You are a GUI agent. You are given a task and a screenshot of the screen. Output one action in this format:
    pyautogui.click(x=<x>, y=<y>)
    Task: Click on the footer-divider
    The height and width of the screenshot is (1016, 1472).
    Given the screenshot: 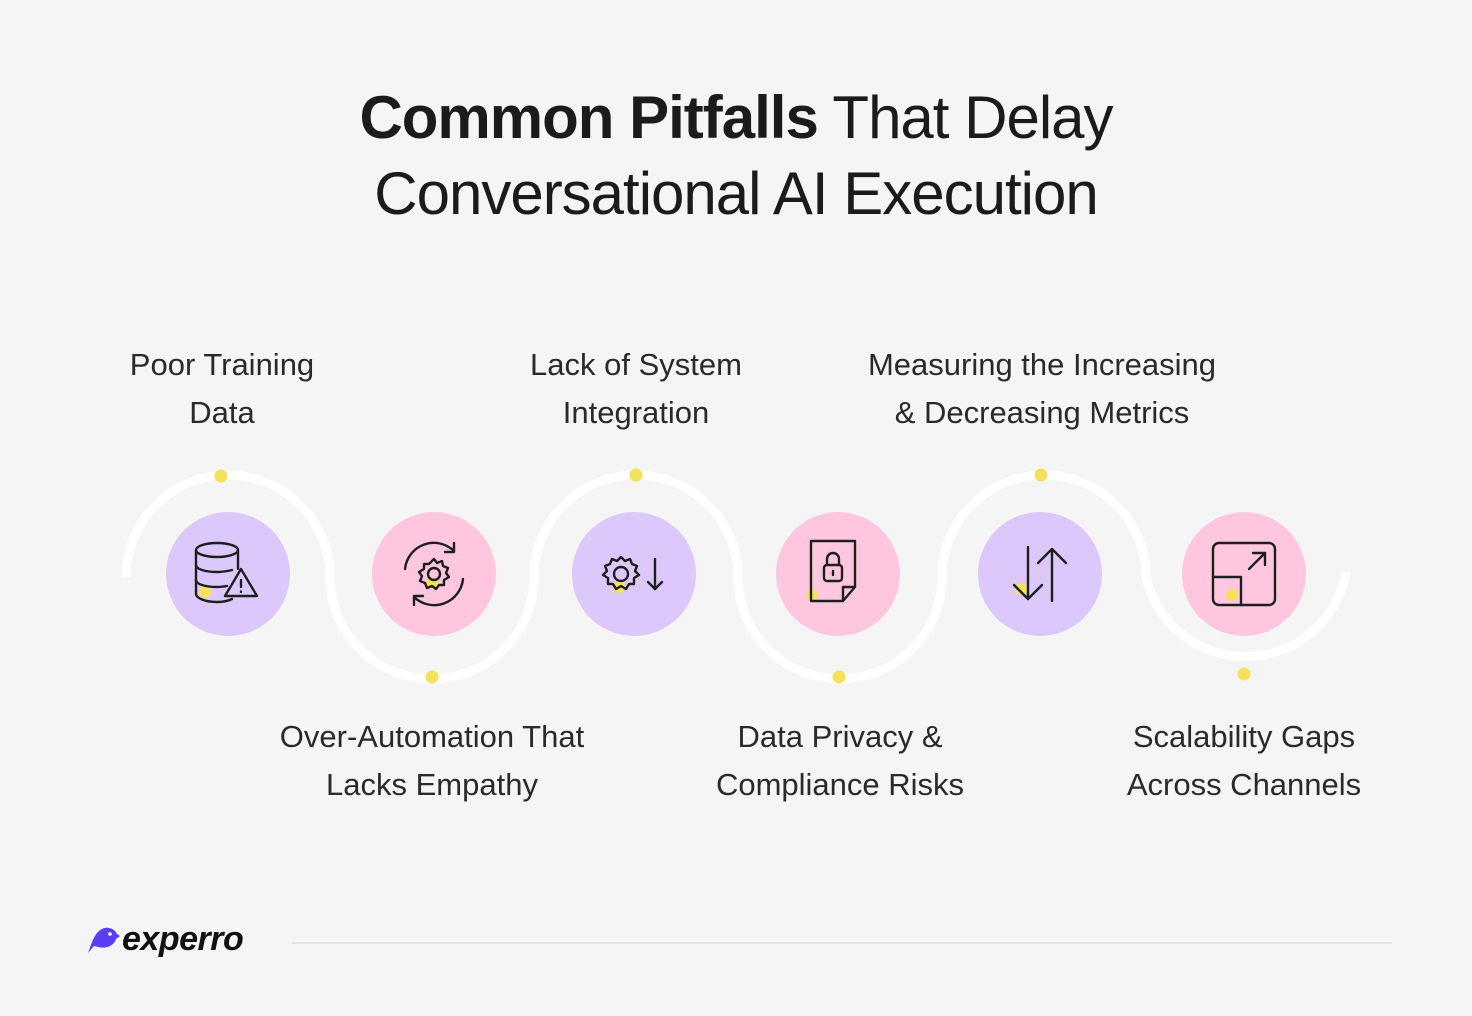 What is the action you would take?
    pyautogui.click(x=842, y=943)
    